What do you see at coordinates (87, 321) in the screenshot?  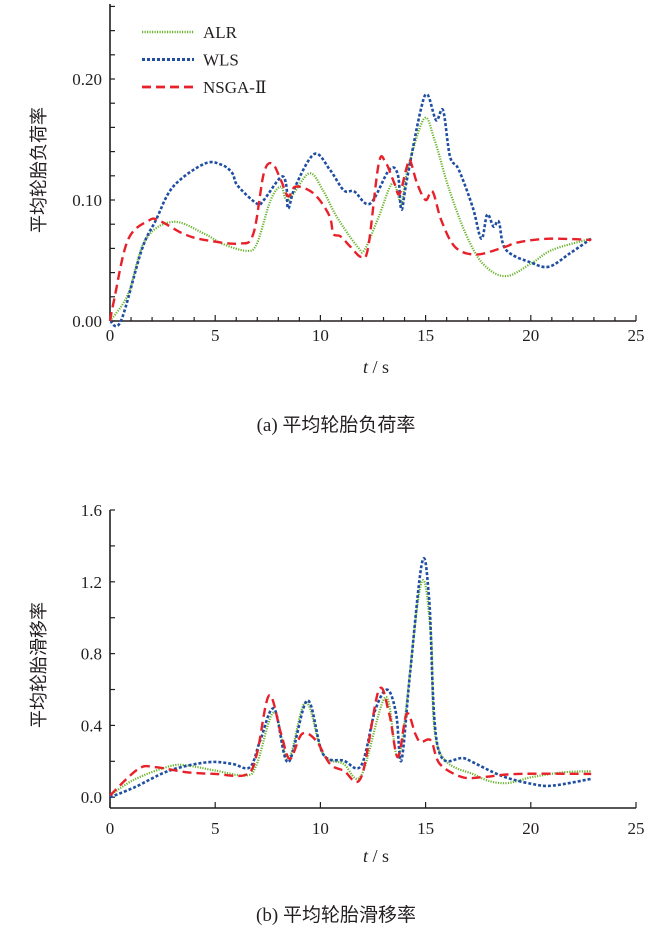 I see `y-tick-label: 0.00` at bounding box center [87, 321].